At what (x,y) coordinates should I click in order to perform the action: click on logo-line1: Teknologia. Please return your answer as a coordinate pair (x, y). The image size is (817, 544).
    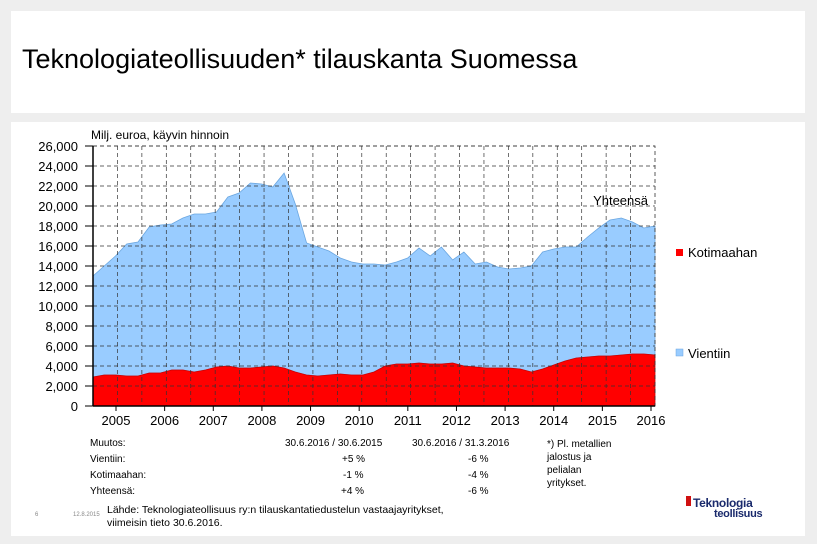
    Looking at the image, I should click on (723, 503).